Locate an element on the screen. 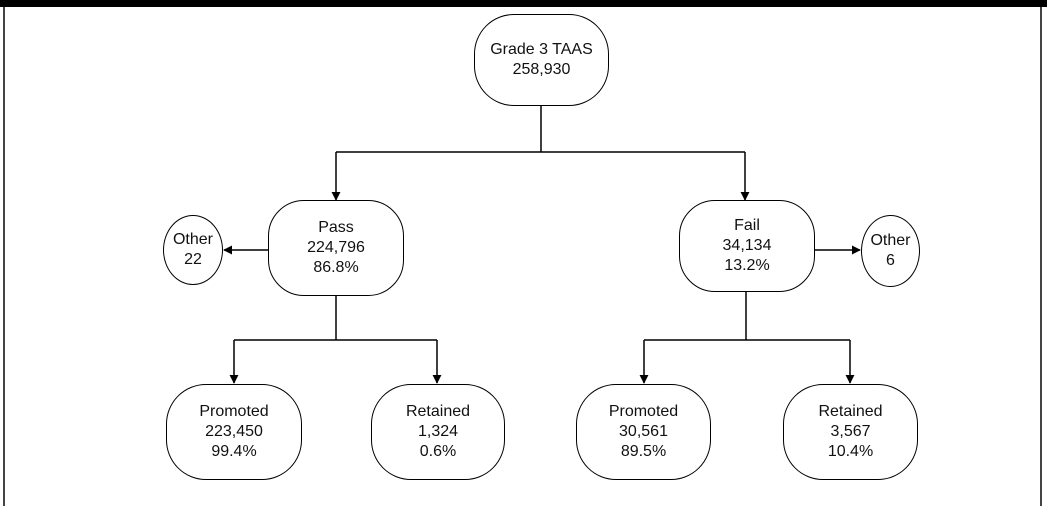  node-percent: 13.2% is located at coordinates (747, 265).